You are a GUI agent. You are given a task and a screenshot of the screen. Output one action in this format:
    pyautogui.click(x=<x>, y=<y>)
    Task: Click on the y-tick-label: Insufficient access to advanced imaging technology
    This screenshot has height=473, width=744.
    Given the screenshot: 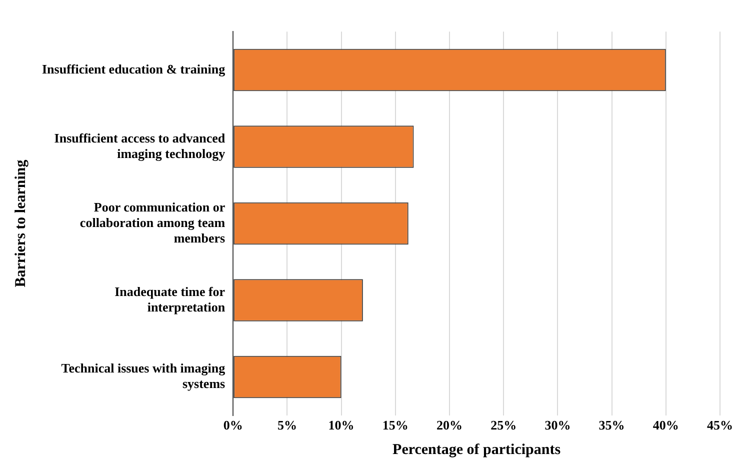 What is the action you would take?
    pyautogui.click(x=140, y=145)
    